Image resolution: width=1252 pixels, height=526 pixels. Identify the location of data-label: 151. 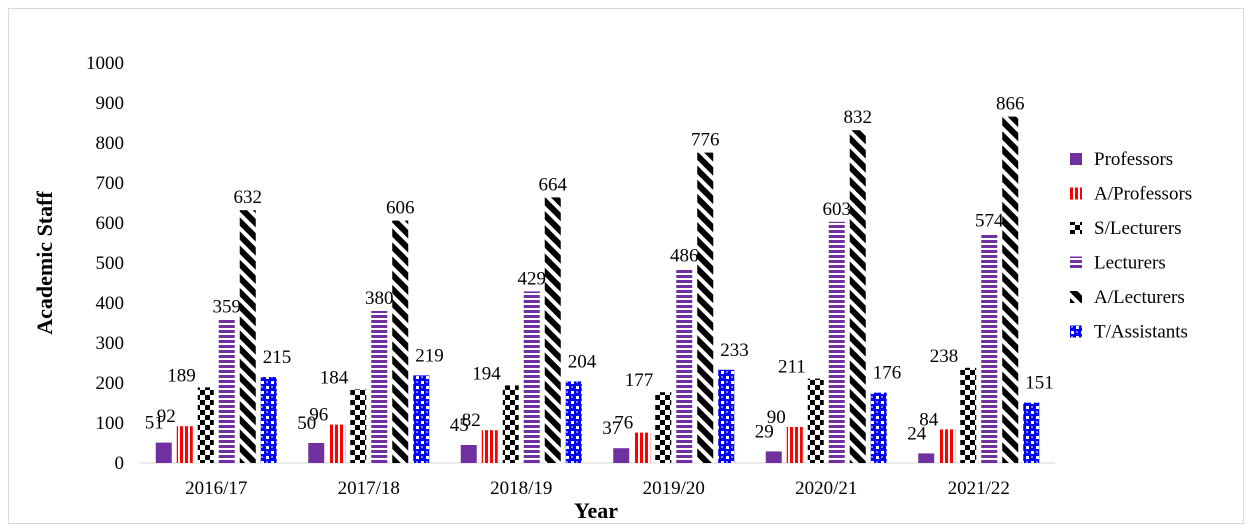
(1039, 383).